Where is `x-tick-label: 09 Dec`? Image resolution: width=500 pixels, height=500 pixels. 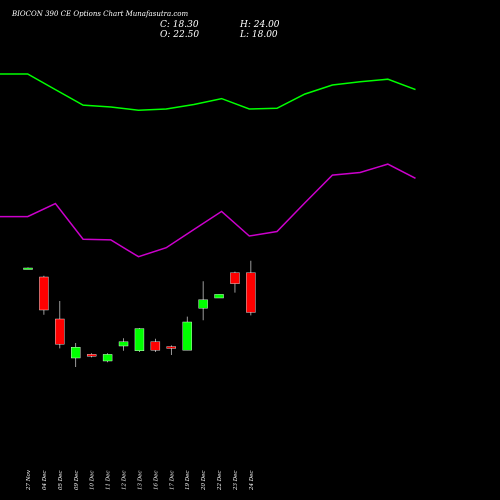
x-tick-label: 09 Dec is located at coordinates (77, 481).